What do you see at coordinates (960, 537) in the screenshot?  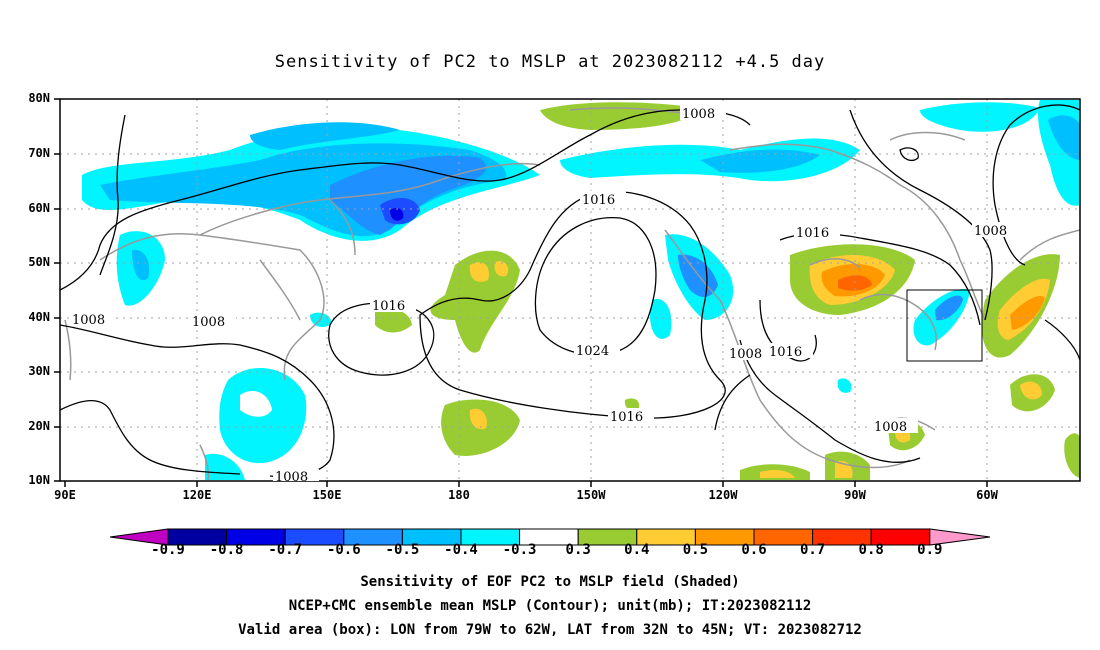 I see `colorbar-cell` at bounding box center [960, 537].